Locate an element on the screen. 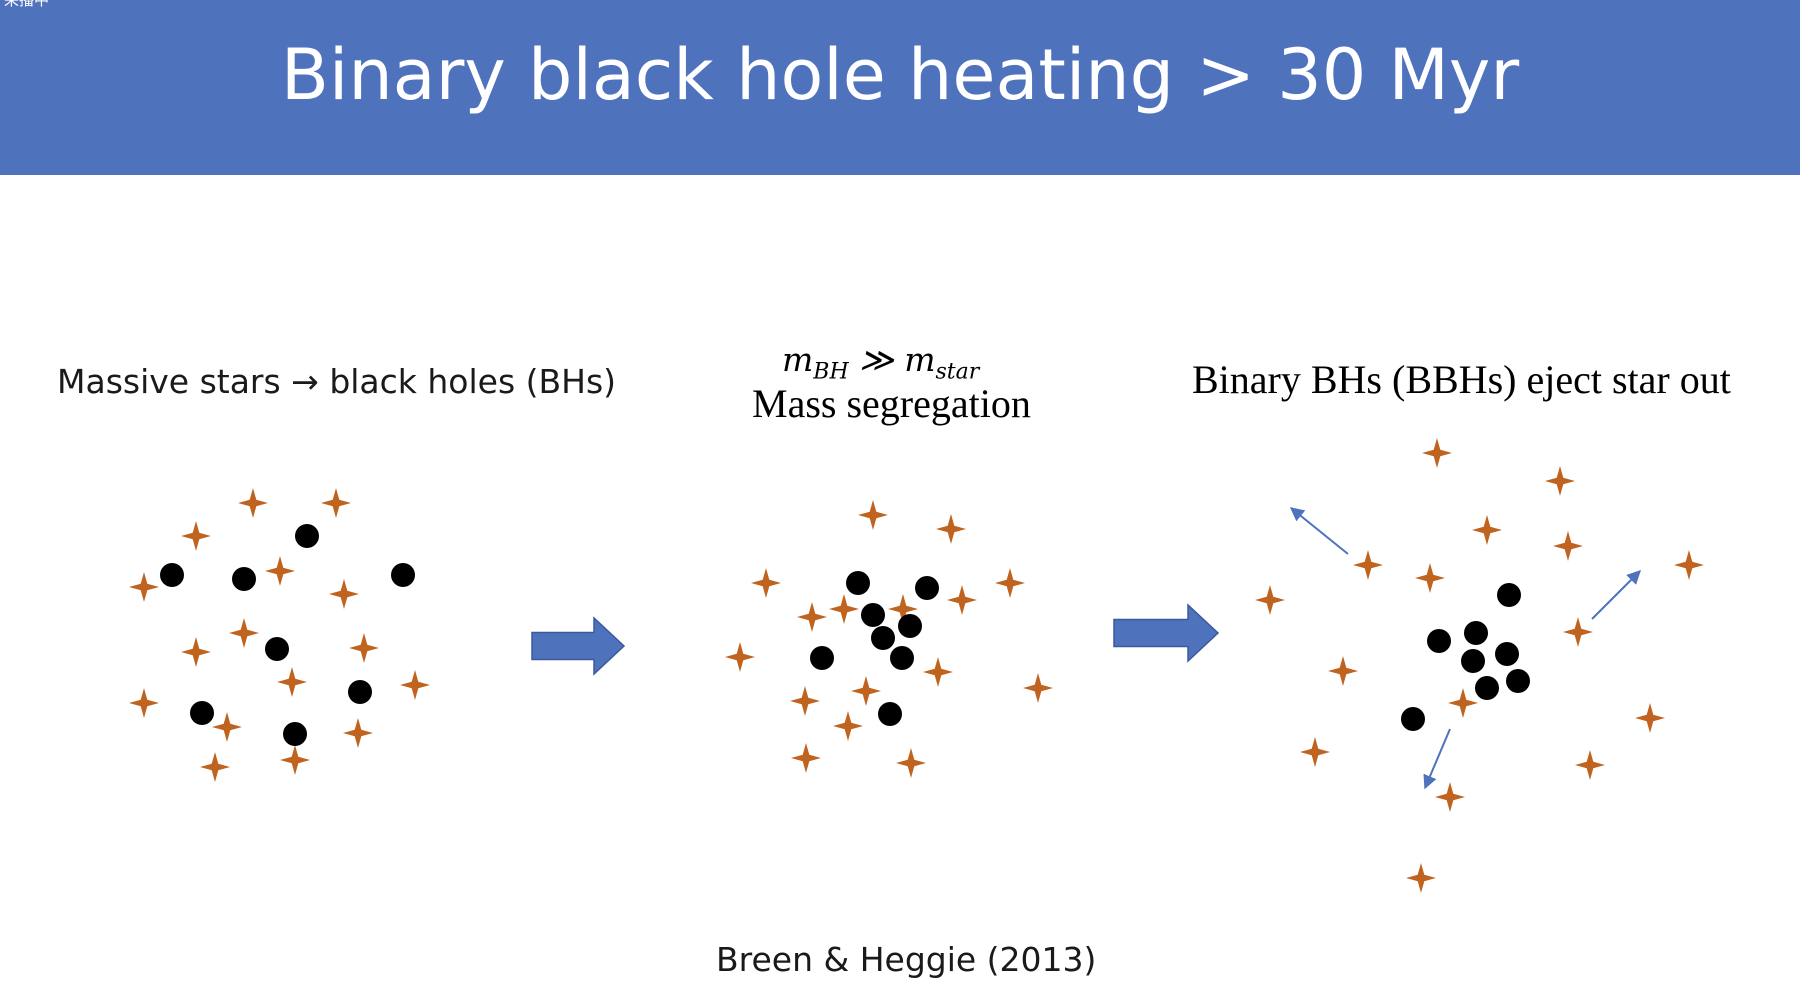 This screenshot has width=1800, height=1000. mass-relation-formula: mBH ≫ mstar is located at coordinates (880, 362).